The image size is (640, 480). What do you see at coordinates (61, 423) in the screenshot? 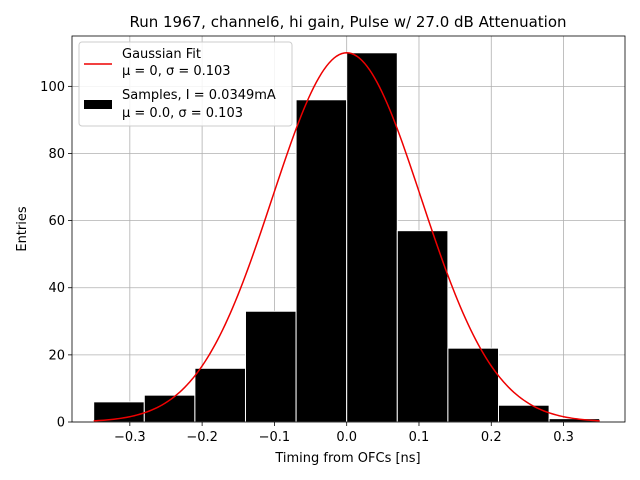
I see `y-tick-label-0: 0` at bounding box center [61, 423].